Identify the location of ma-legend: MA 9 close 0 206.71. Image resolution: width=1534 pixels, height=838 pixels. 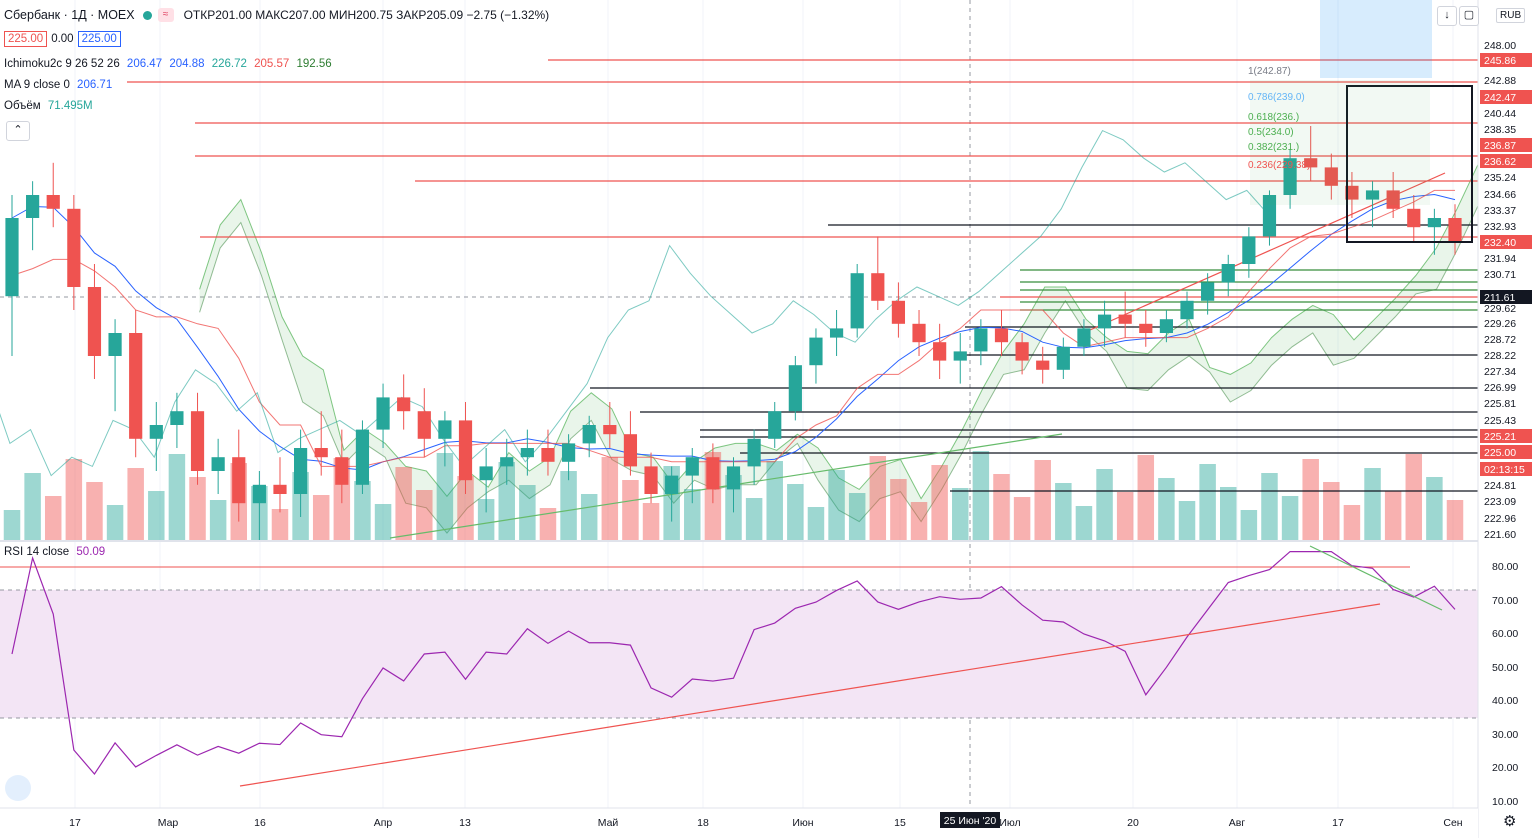
(58, 85).